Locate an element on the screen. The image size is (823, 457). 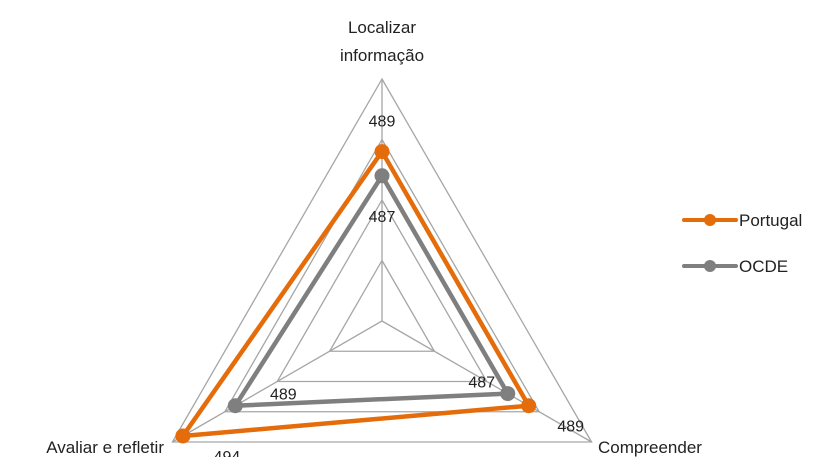
legend: Portugal OCDE is located at coordinates (742, 243).